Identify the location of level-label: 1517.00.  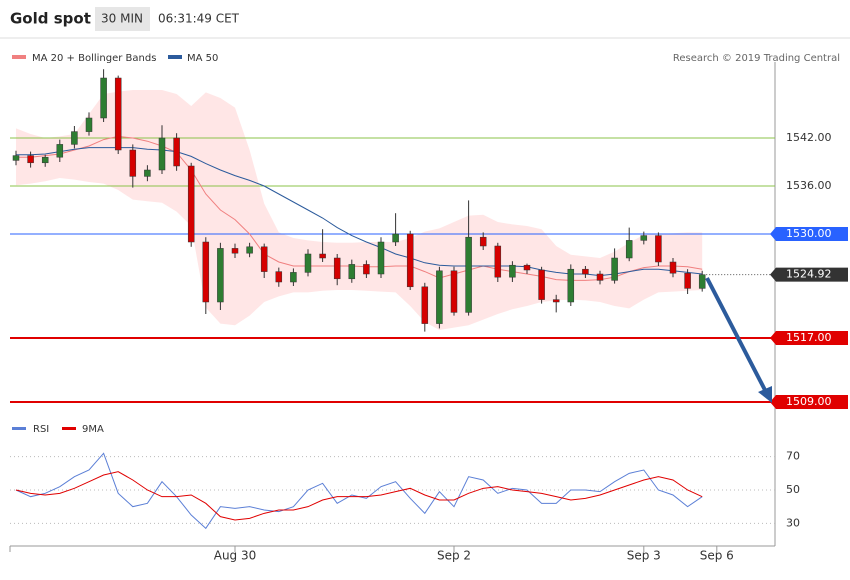
(809, 337).